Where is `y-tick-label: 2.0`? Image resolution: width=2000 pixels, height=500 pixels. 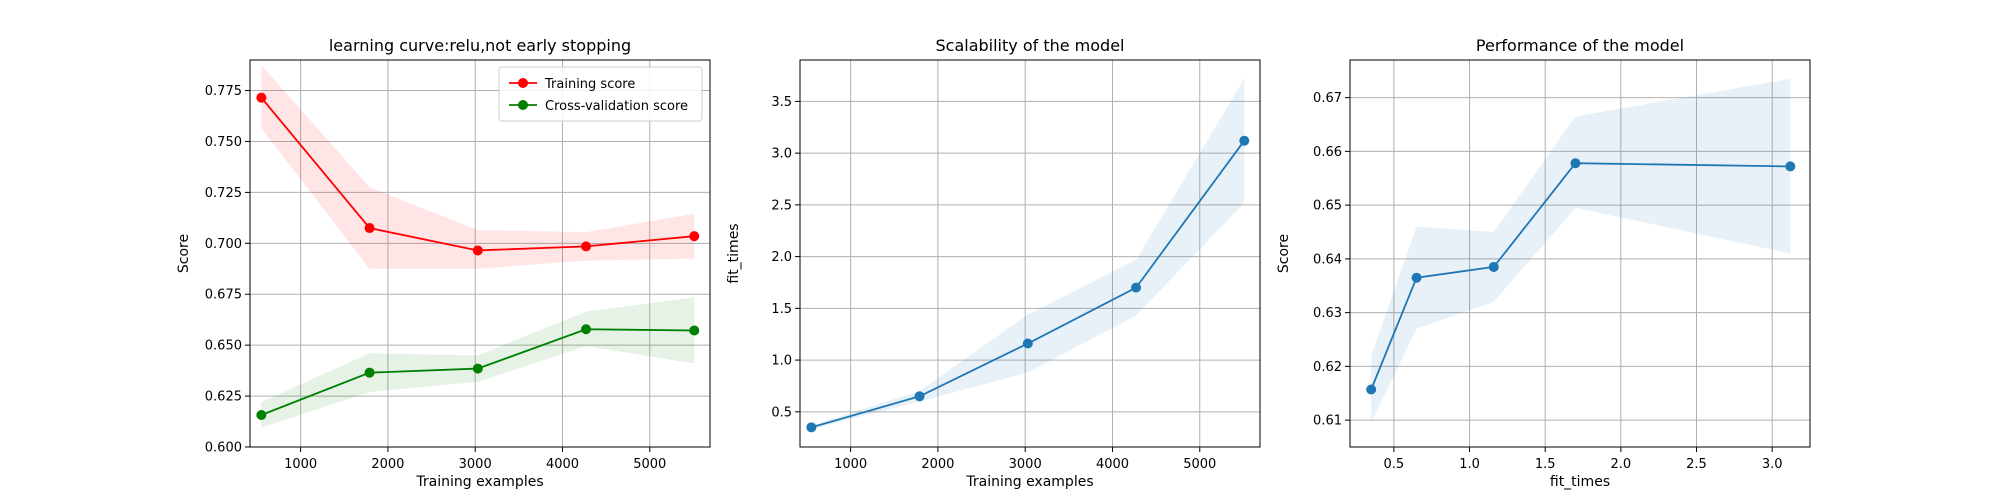 y-tick-label: 2.0 is located at coordinates (781, 257).